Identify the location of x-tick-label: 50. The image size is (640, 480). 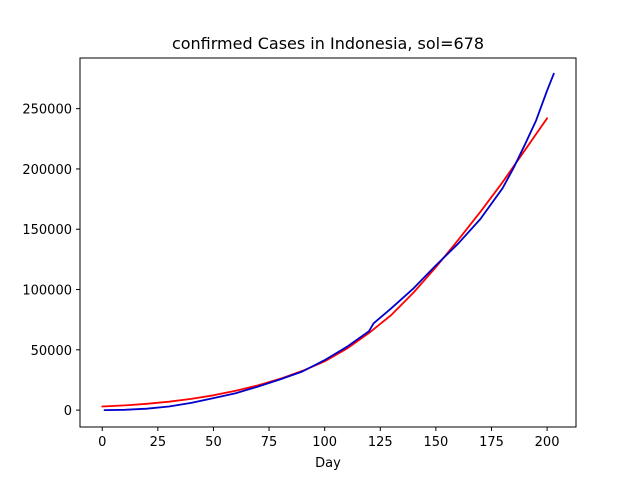
(213, 442).